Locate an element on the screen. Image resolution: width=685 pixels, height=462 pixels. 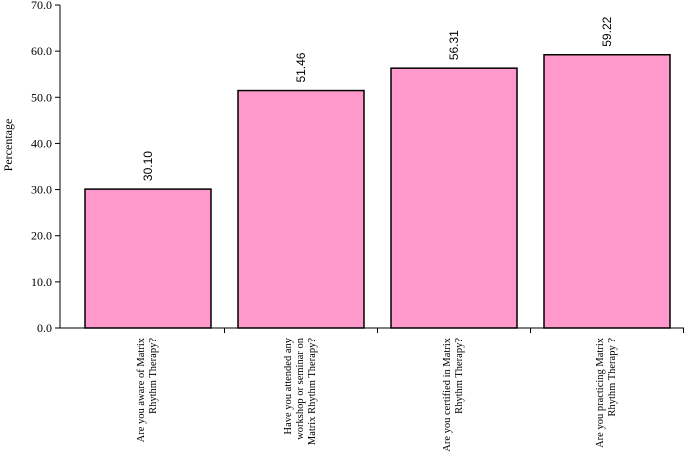
y-tick-label: 30.0 is located at coordinates (41, 190).